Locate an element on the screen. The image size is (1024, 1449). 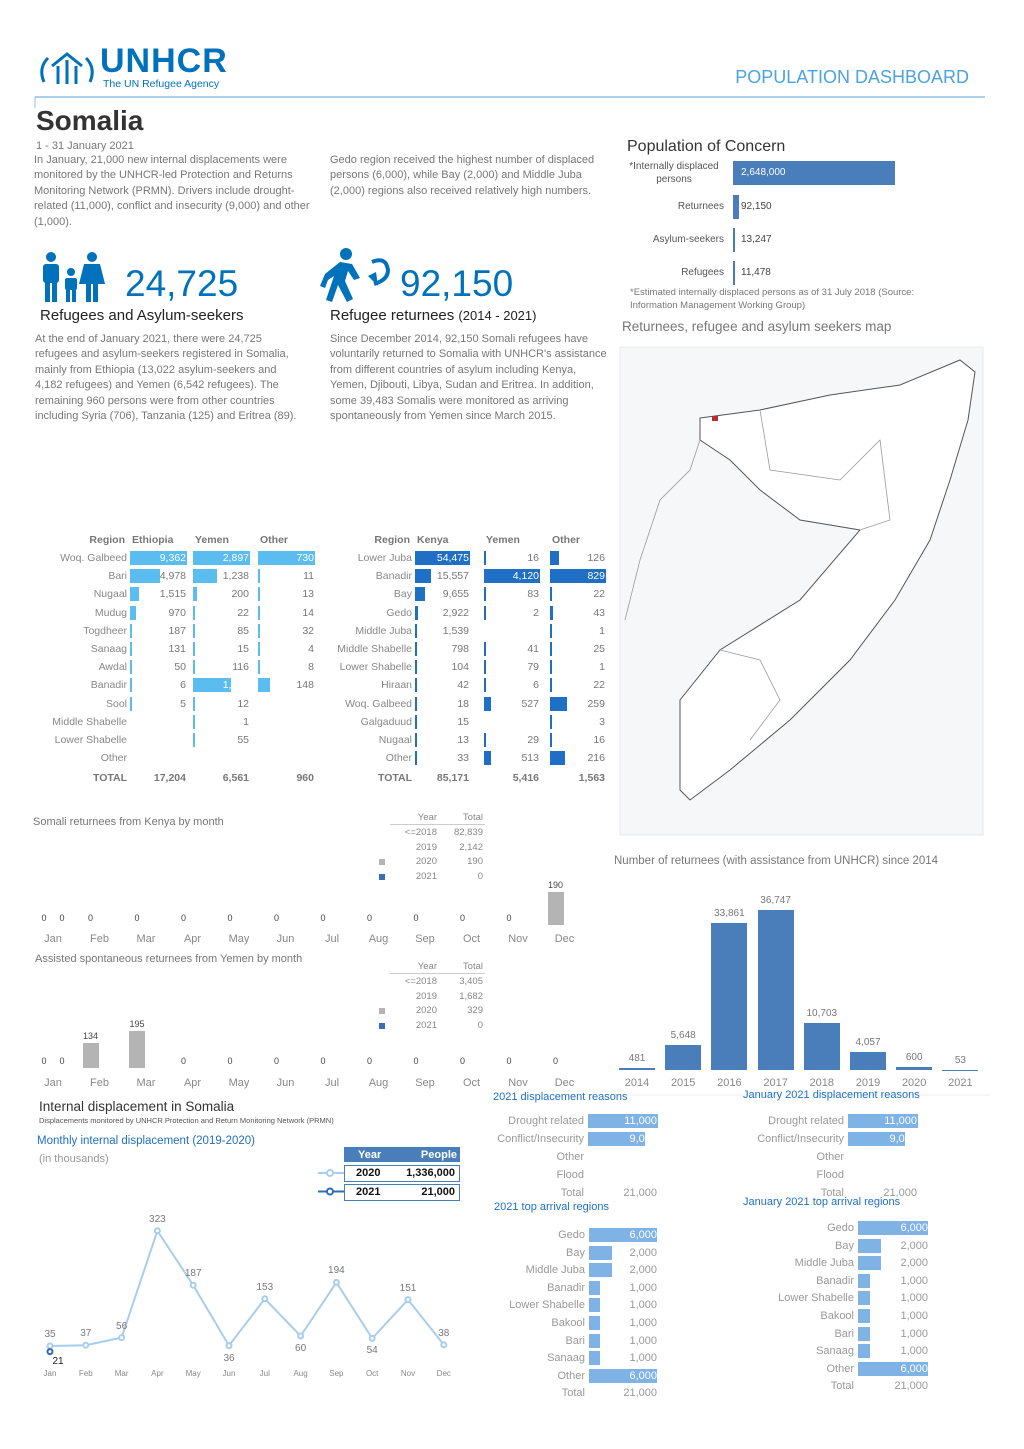
panel-label: Sanaag is located at coordinates (566, 1358).